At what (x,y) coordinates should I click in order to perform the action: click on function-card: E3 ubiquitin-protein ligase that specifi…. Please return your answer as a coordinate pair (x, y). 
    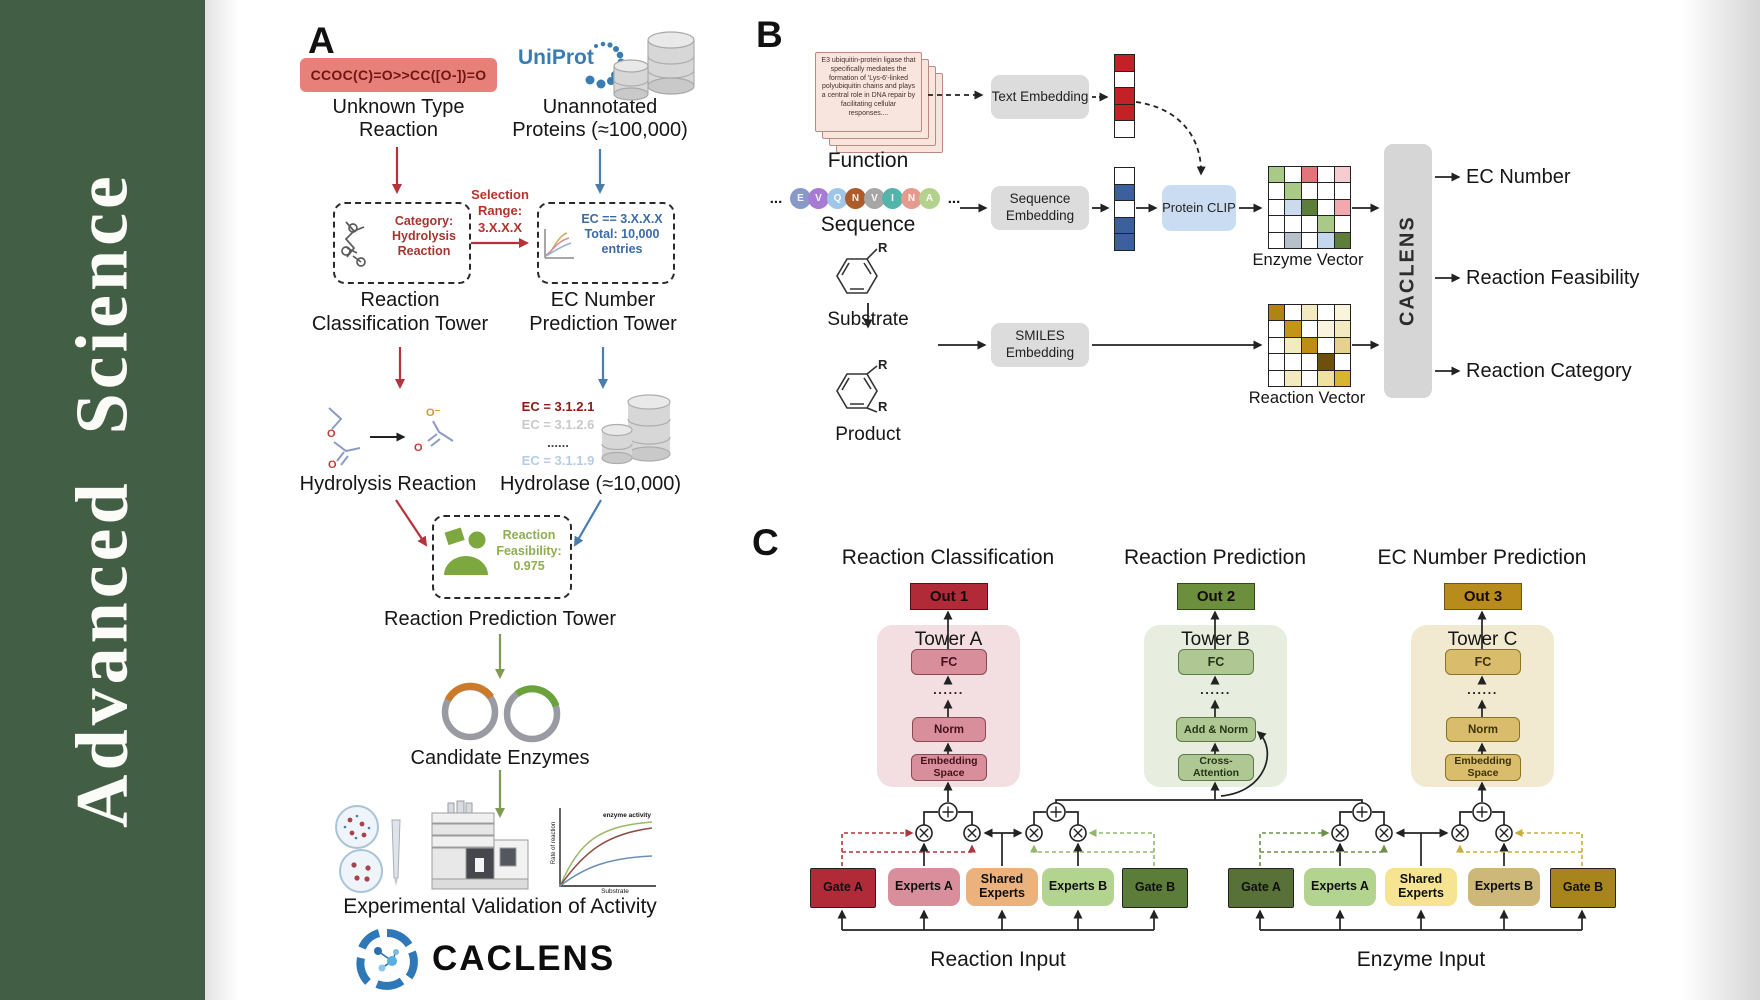
    Looking at the image, I should click on (868, 92).